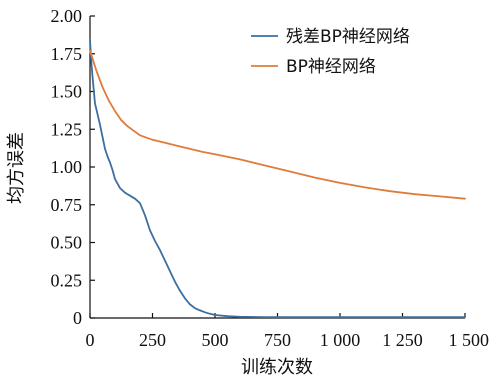 The height and width of the screenshot is (380, 492). What do you see at coordinates (331, 67) in the screenshot?
I see `legend-label-bp: BP神经网络` at bounding box center [331, 67].